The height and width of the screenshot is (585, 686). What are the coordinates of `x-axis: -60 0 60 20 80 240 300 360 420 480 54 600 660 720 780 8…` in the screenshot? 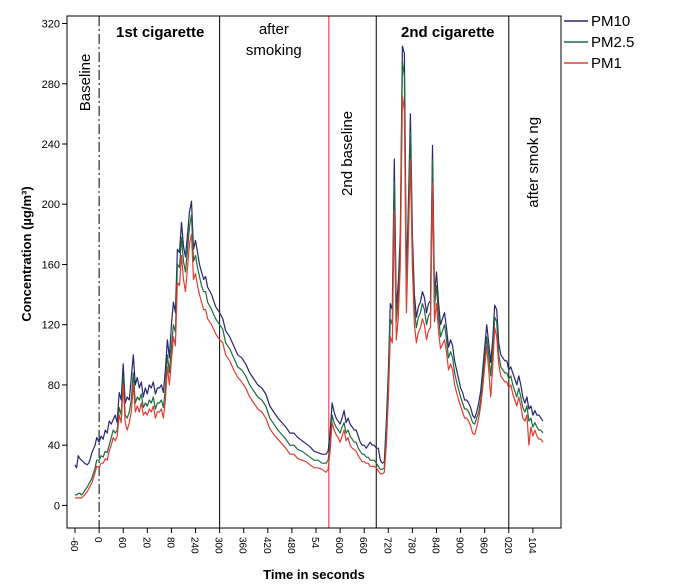 It's located at (302, 541).